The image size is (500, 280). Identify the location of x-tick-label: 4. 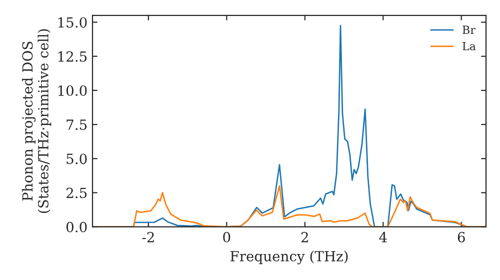
(383, 237).